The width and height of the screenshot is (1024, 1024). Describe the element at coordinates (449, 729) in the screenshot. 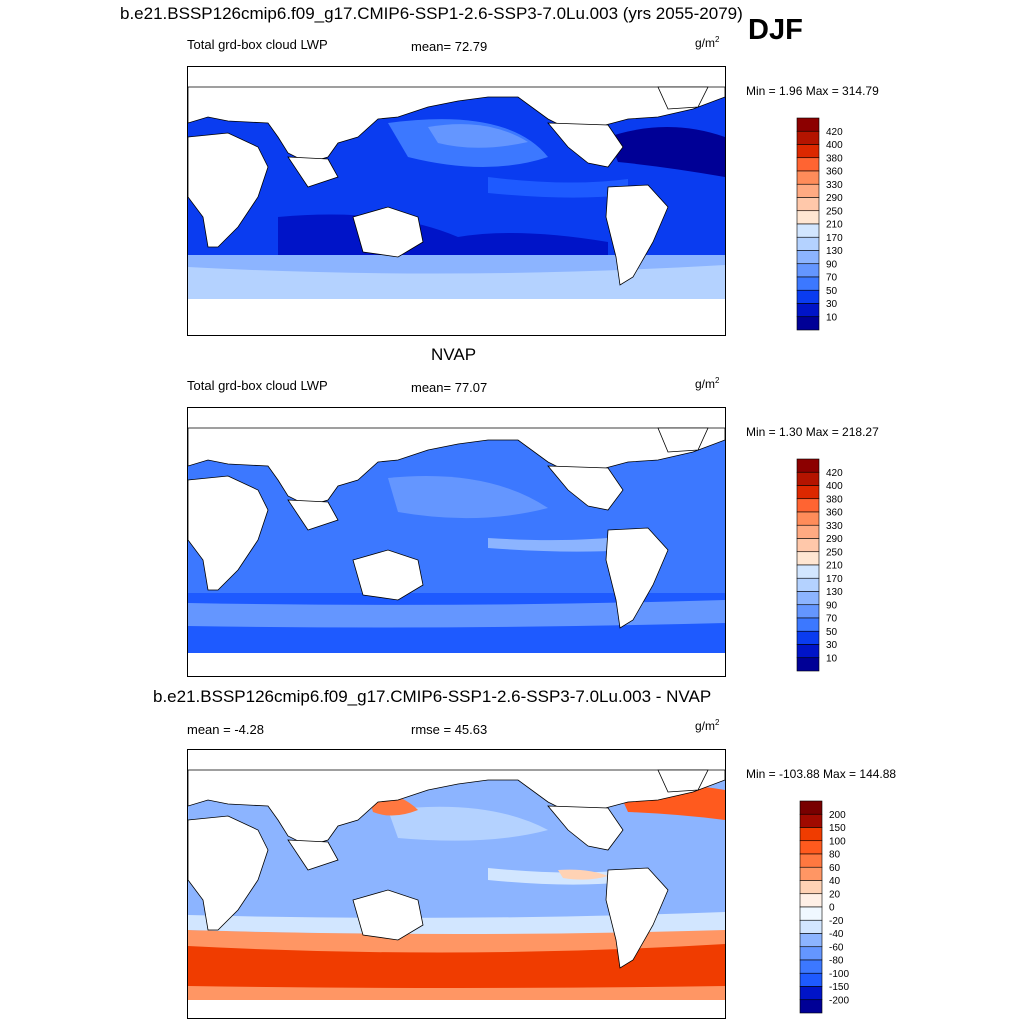

I see `panel-diff-rmse: rmse = 45.63` at that location.